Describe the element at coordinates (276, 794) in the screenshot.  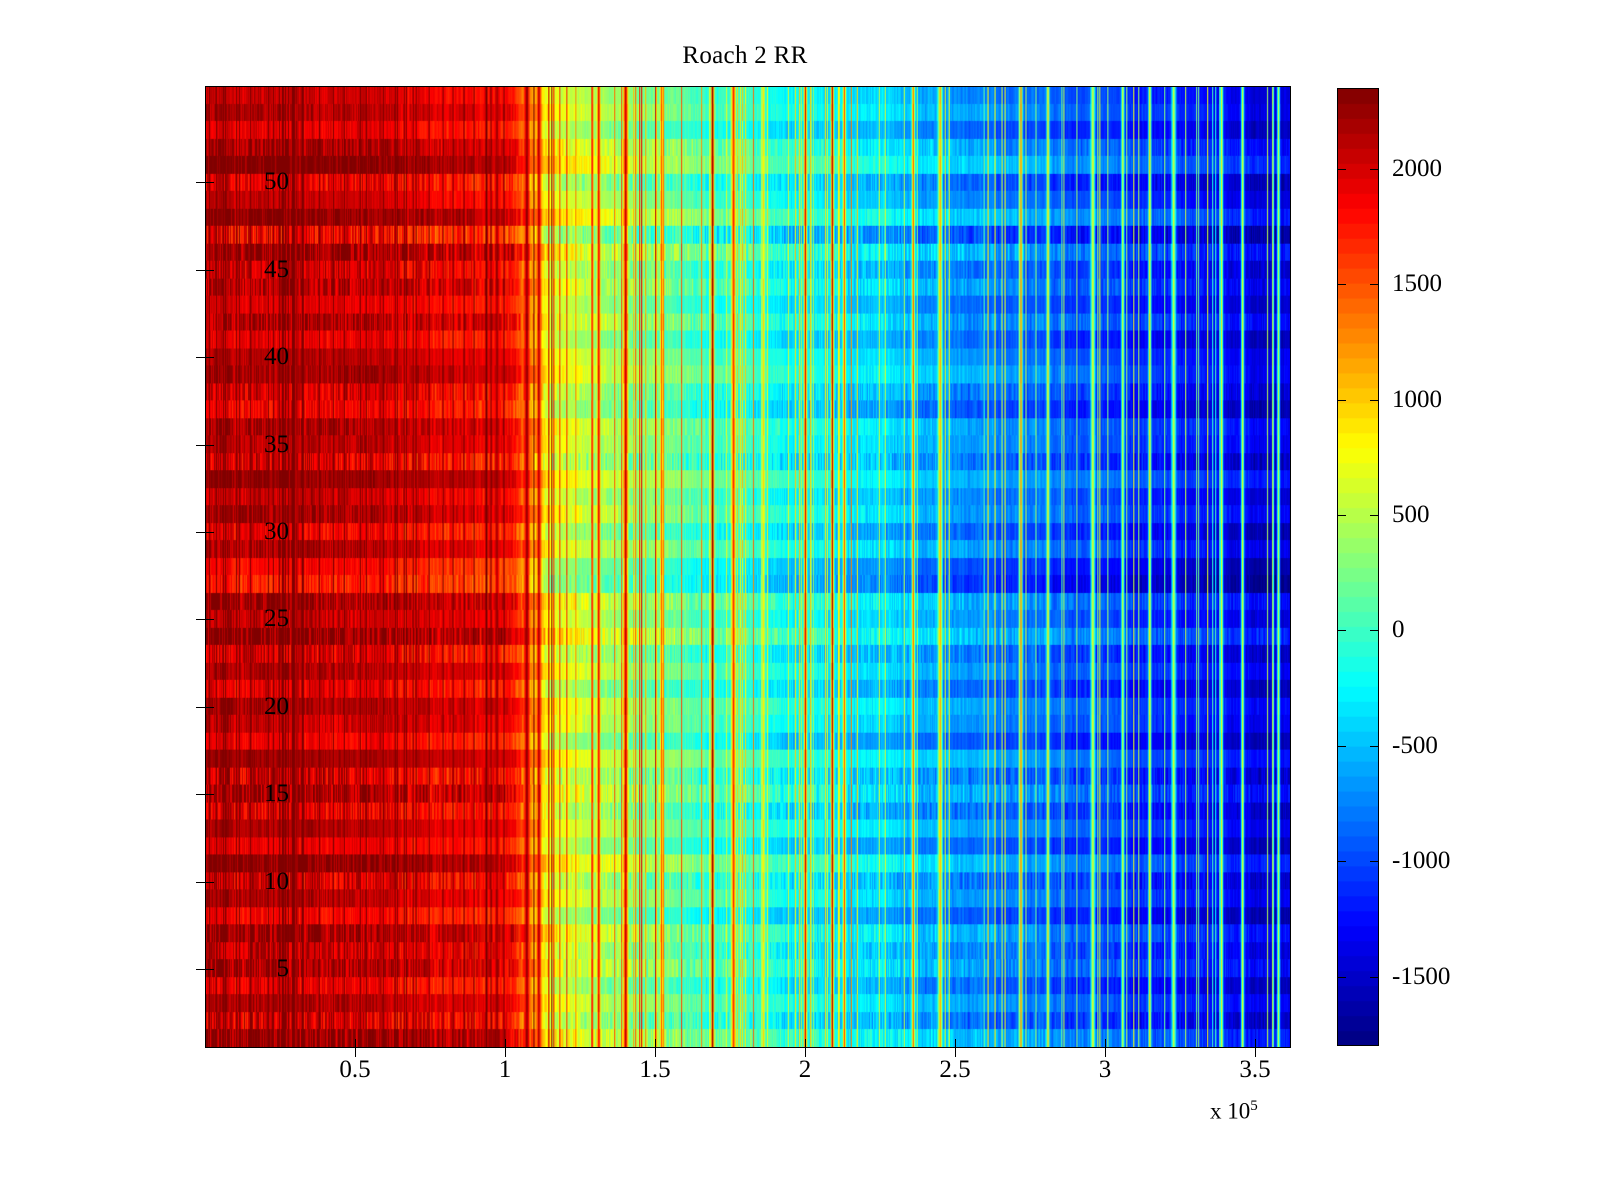
I see `y-axis-tick-label: 15` at that location.